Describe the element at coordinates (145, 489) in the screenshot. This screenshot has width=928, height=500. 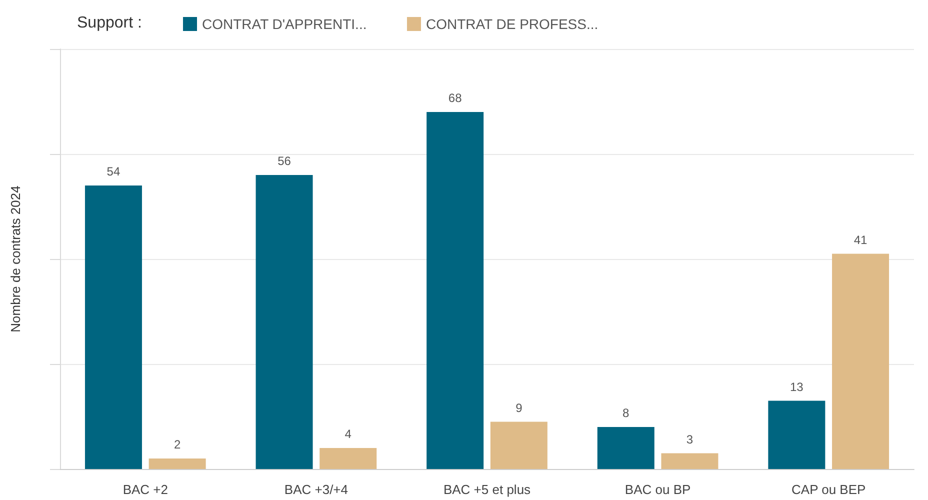
I see `x-tick-label: BAC +2` at that location.